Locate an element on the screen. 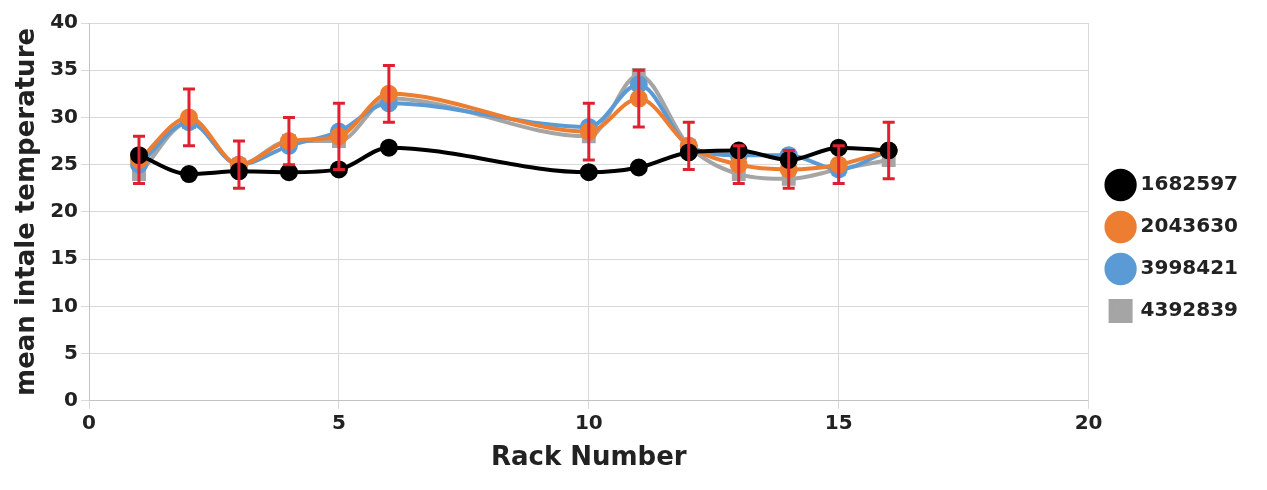 The width and height of the screenshot is (1267, 490). y-tick-label: 15 is located at coordinates (64, 257).